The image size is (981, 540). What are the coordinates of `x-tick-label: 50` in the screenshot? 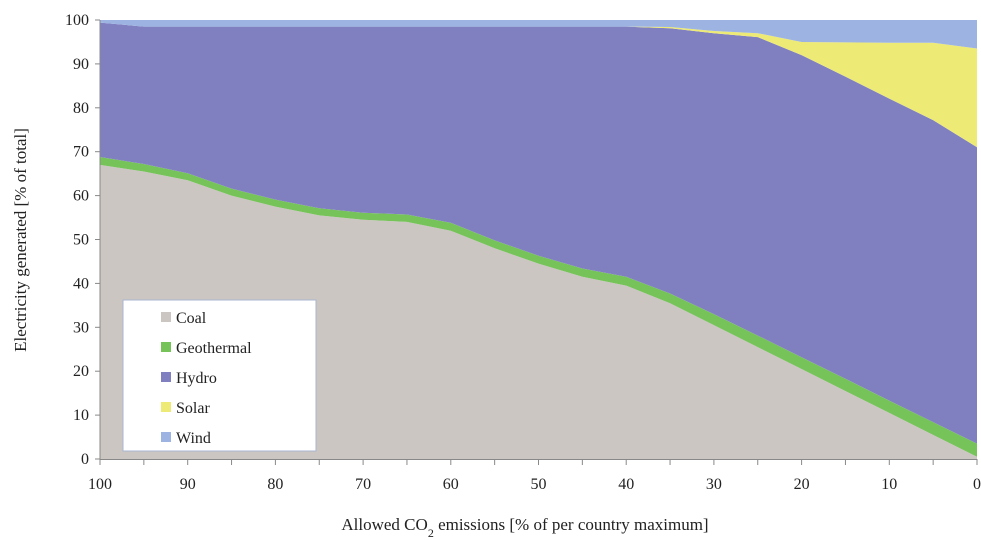 It's located at (539, 484).